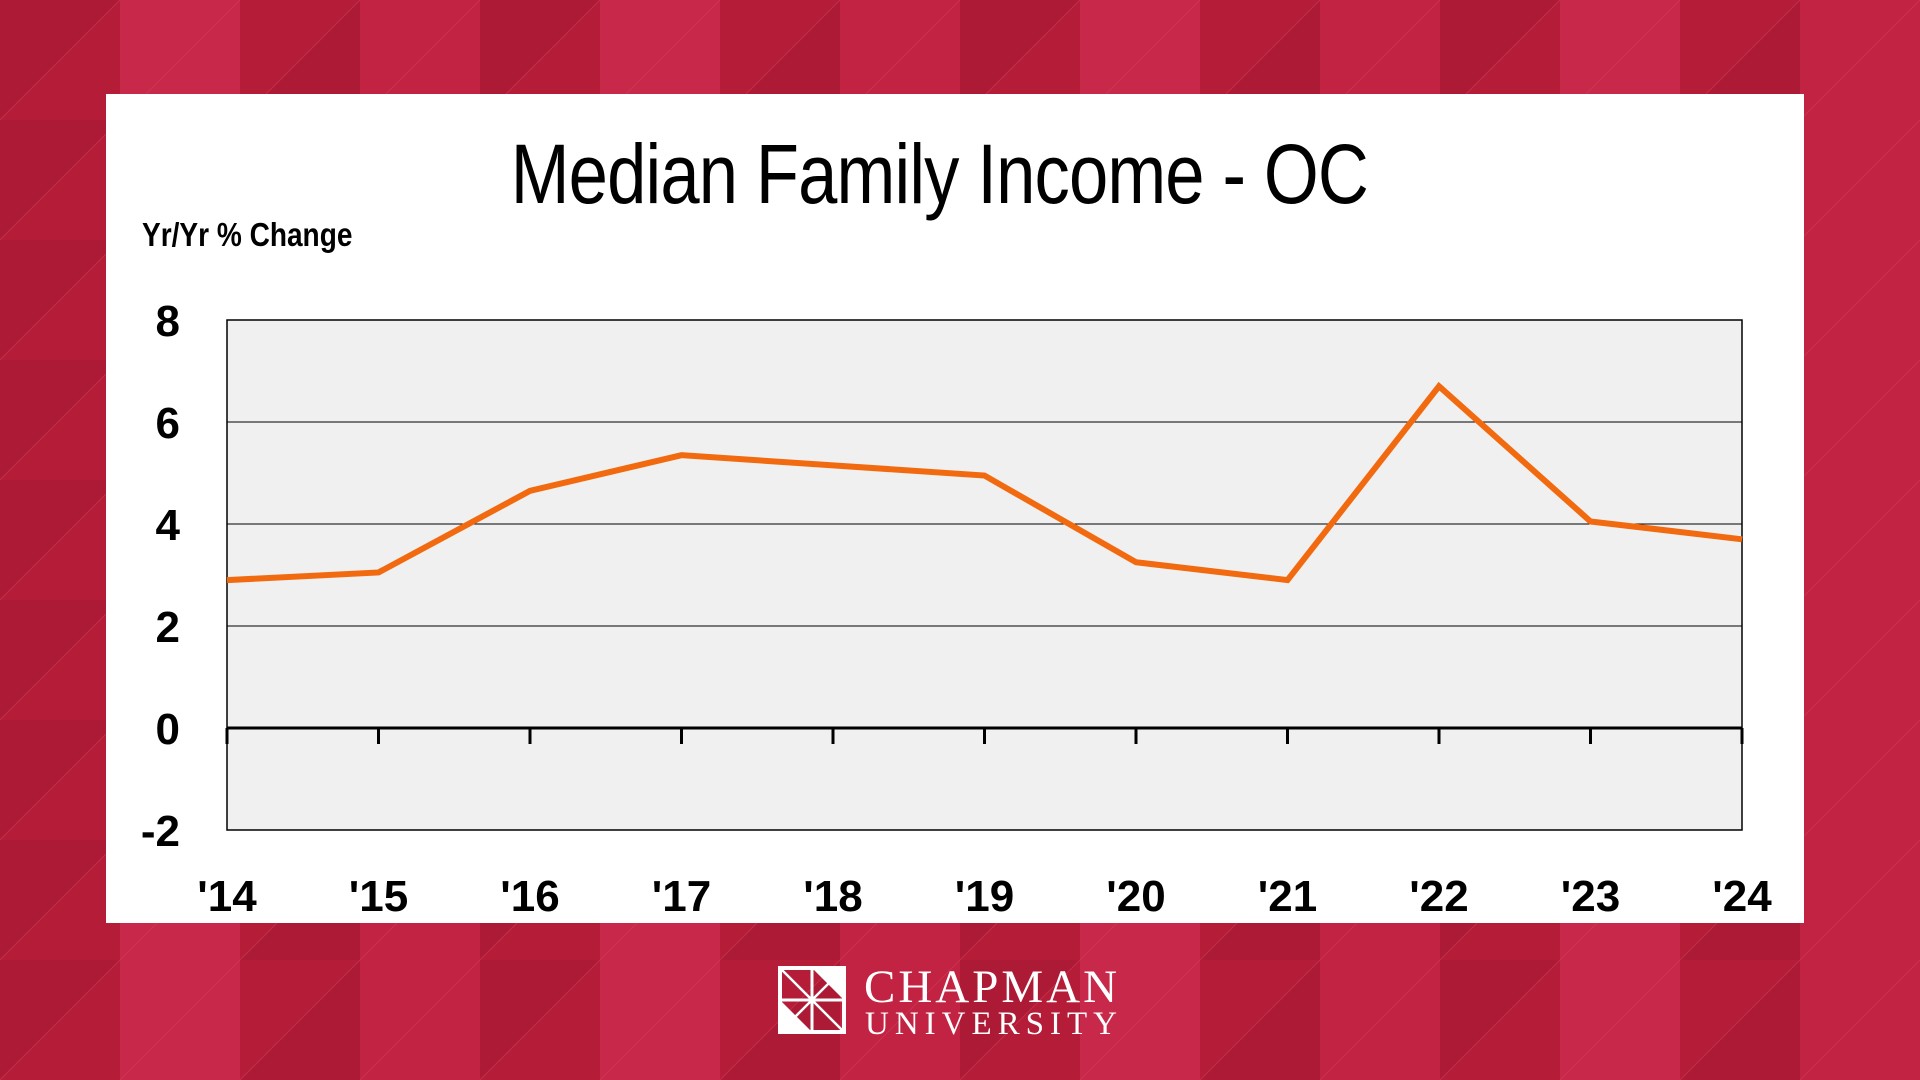 The width and height of the screenshot is (1920, 1080). I want to click on x-tick-label: '19, so click(984, 896).